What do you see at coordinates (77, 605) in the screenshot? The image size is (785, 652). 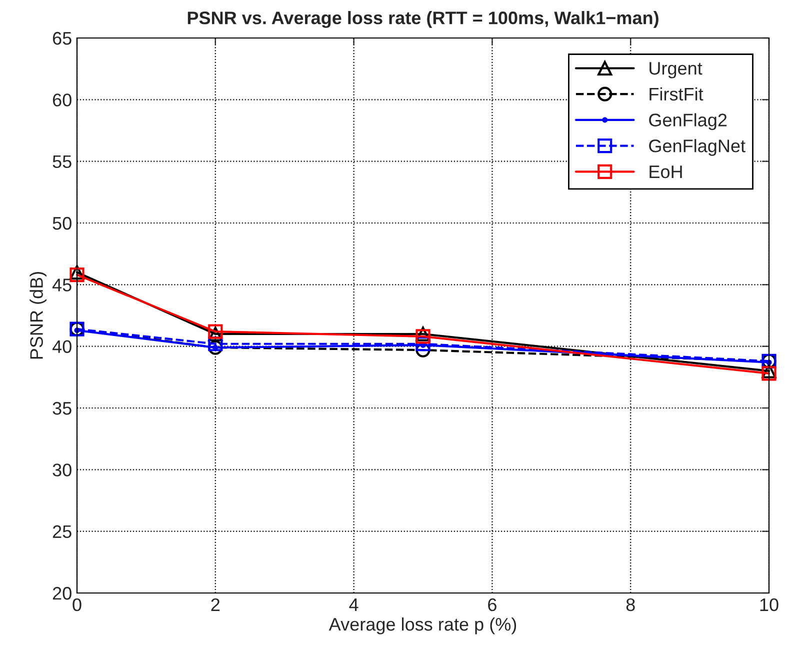 I see `x-tick-label: 0` at bounding box center [77, 605].